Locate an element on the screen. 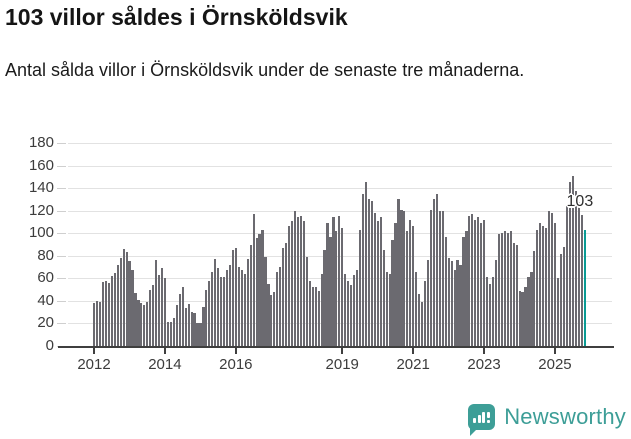  y-axis-tick-label: 140 is located at coordinates (41, 188).